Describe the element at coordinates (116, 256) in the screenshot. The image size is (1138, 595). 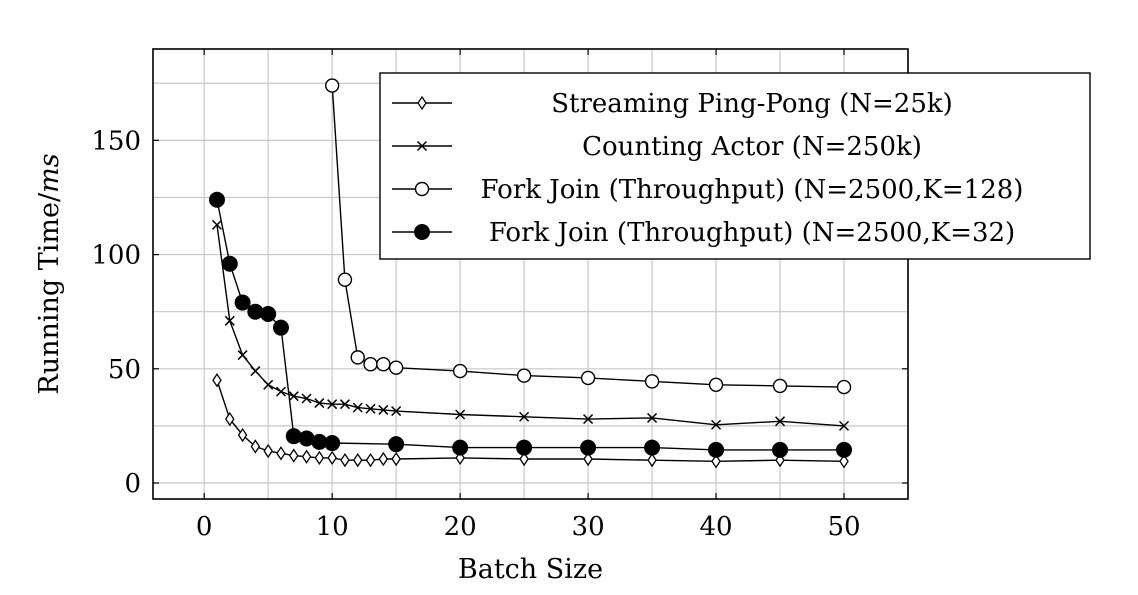
I see `y-tick-label: 100` at that location.